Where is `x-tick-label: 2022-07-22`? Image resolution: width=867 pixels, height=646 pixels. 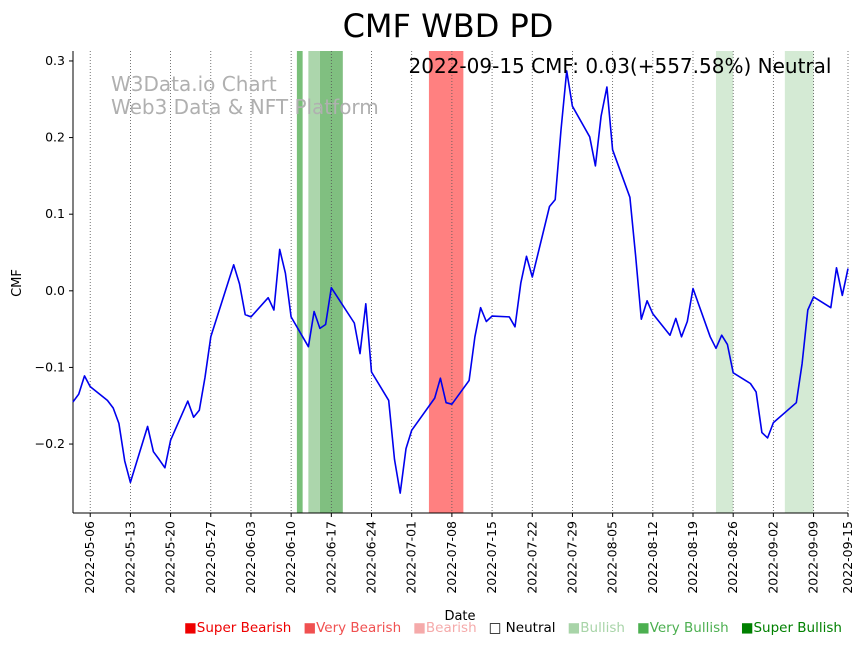 x-tick-label: 2022-07-22 is located at coordinates (531, 557).